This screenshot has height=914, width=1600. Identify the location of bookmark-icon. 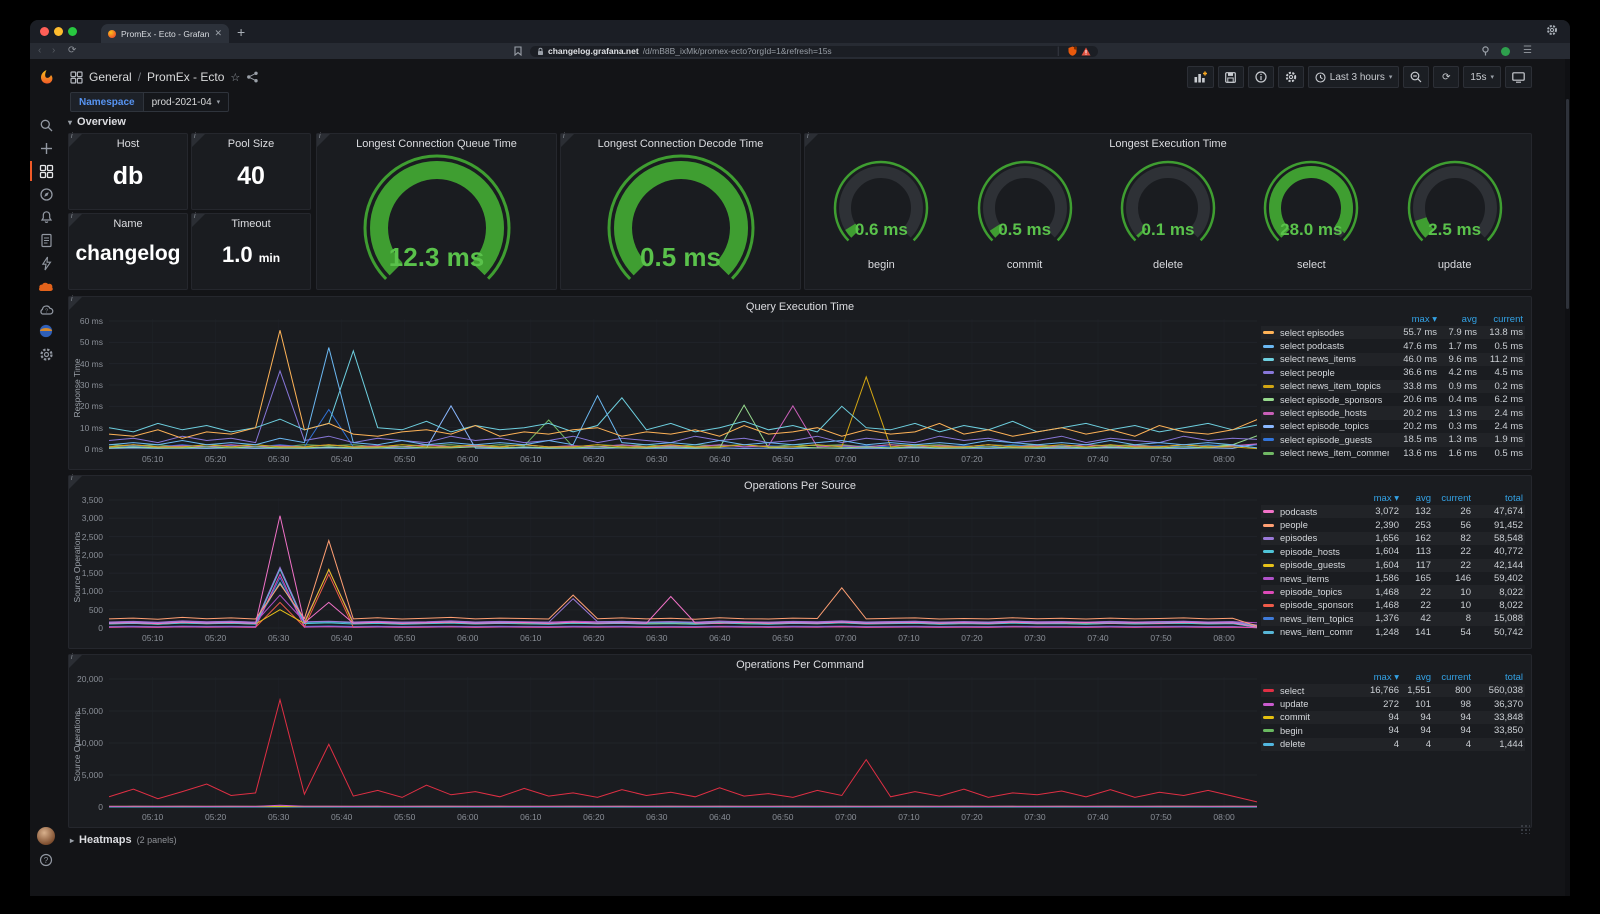
(518, 51).